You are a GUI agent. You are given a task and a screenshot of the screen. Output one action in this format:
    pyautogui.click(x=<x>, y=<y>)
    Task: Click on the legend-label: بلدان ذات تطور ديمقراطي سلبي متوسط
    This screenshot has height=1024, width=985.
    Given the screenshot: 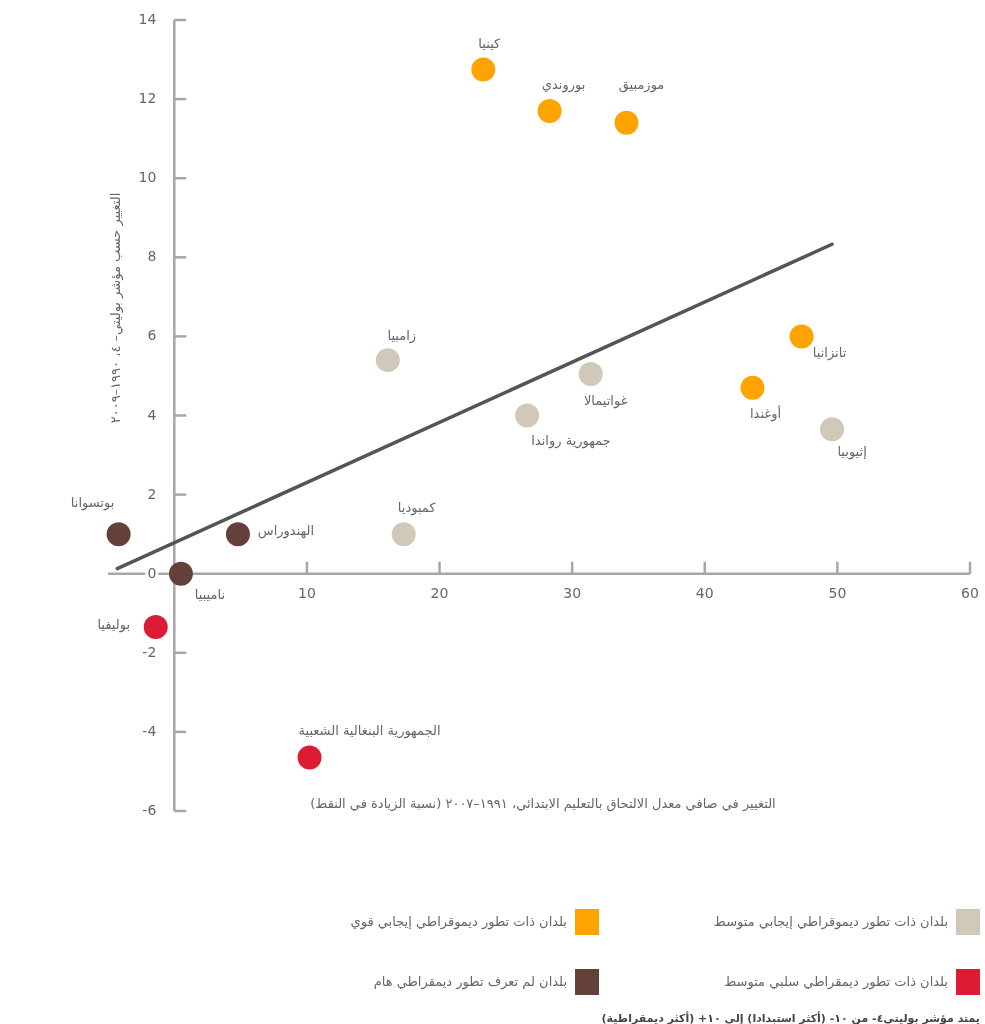 What is the action you would take?
    pyautogui.click(x=836, y=981)
    